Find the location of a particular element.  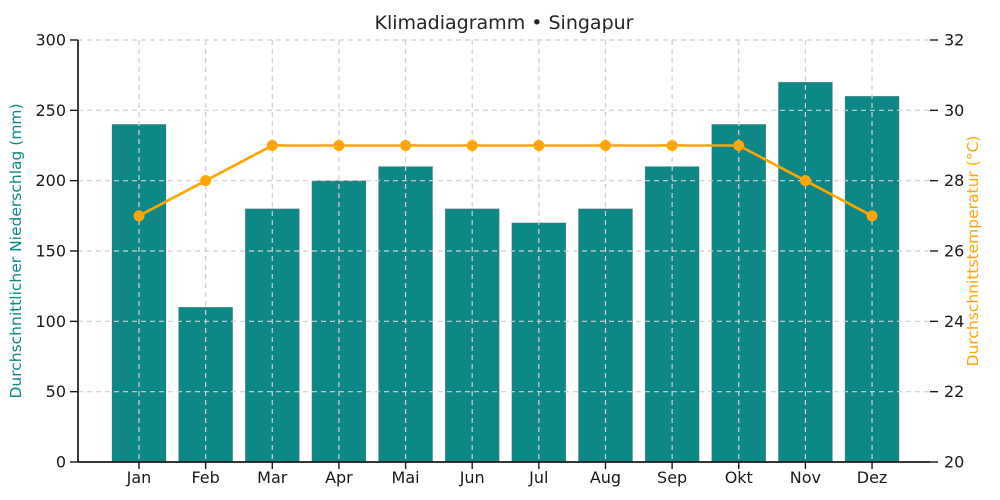

right-tick-label: 24 is located at coordinates (954, 321).